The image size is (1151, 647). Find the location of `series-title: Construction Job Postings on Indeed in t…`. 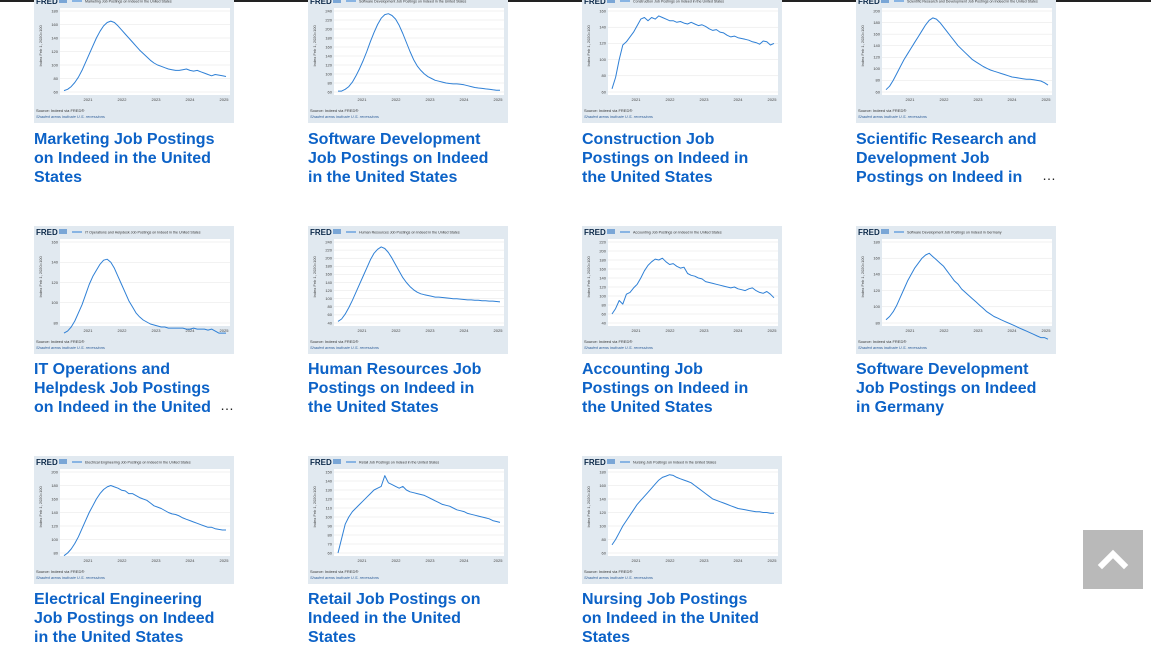

series-title: Construction Job Postings on Indeed in t… is located at coordinates (665, 158).